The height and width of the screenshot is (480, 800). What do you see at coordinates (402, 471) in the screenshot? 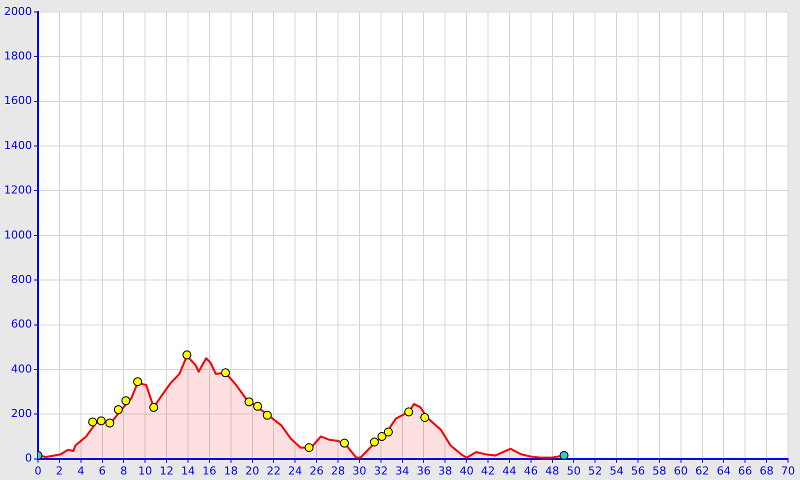
I see `x-tick-label: 34` at bounding box center [402, 471].